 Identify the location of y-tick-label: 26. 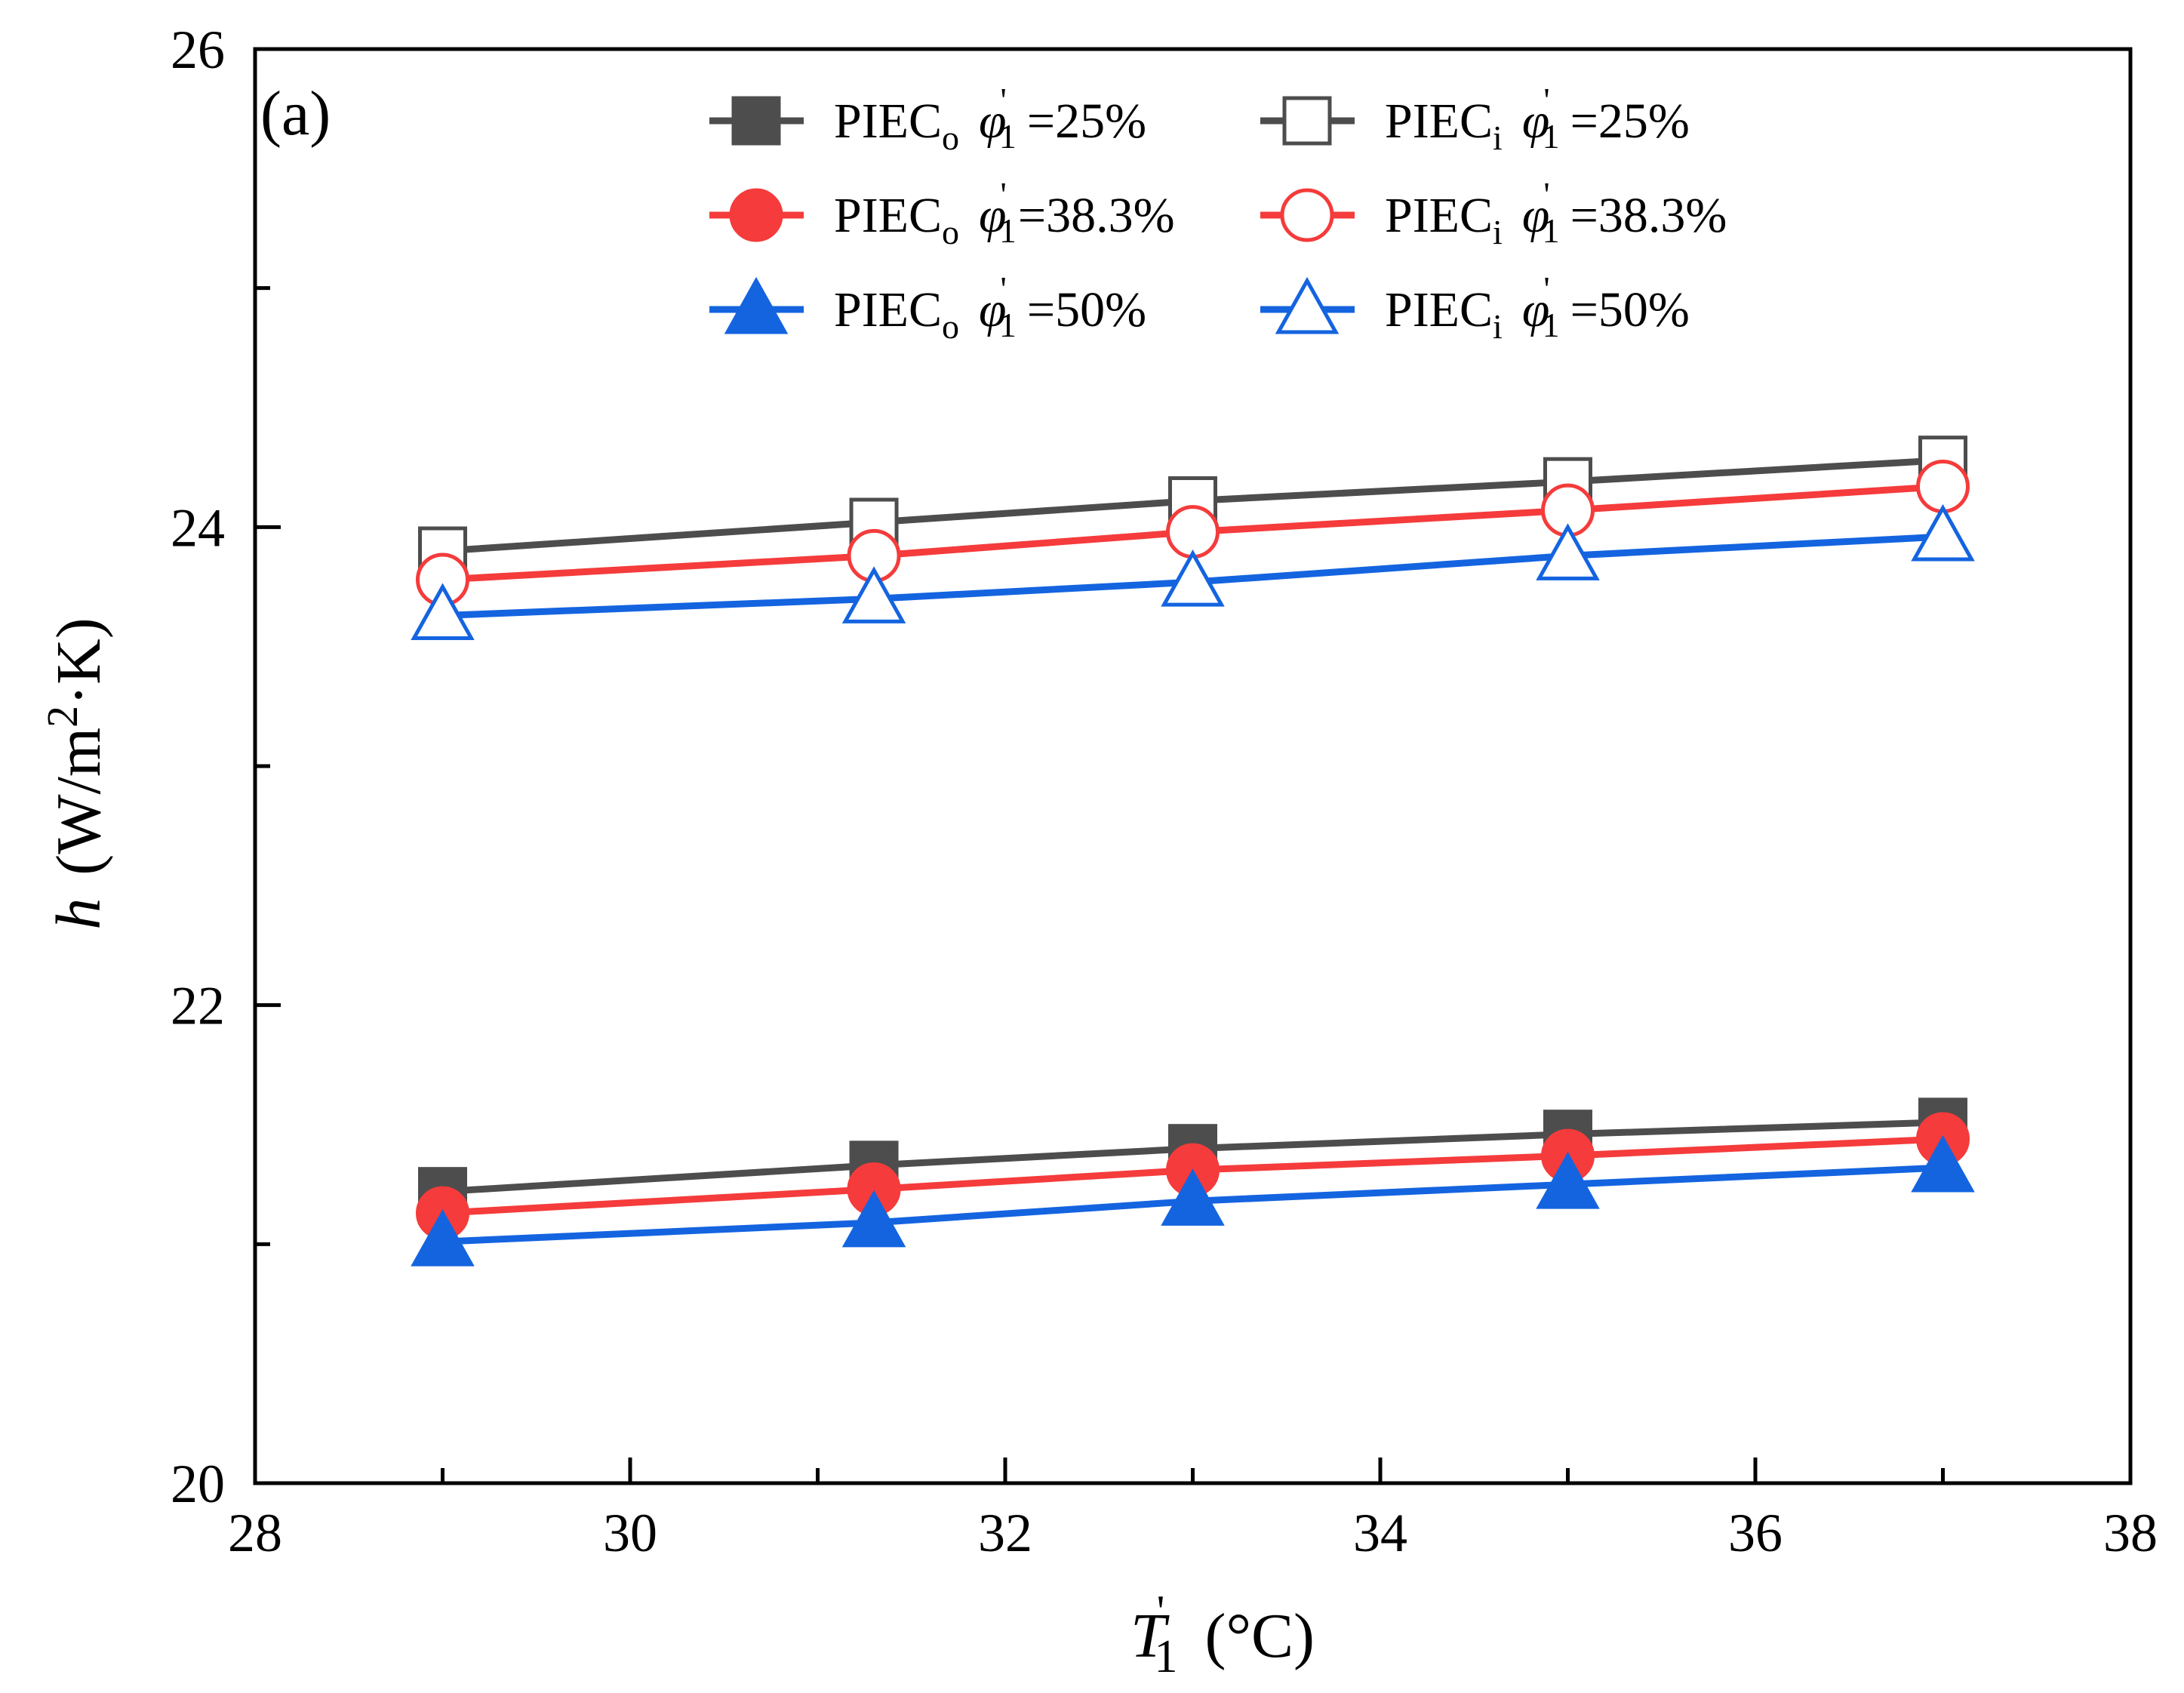
(198, 50).